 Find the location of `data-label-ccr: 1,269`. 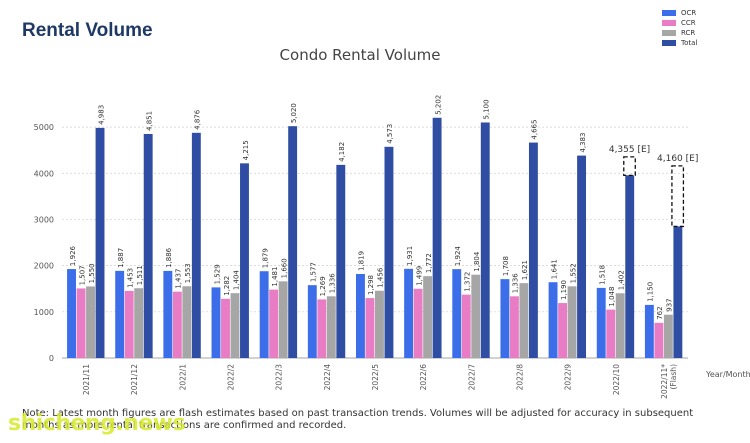

data-label-ccr: 1,269 is located at coordinates (323, 286).